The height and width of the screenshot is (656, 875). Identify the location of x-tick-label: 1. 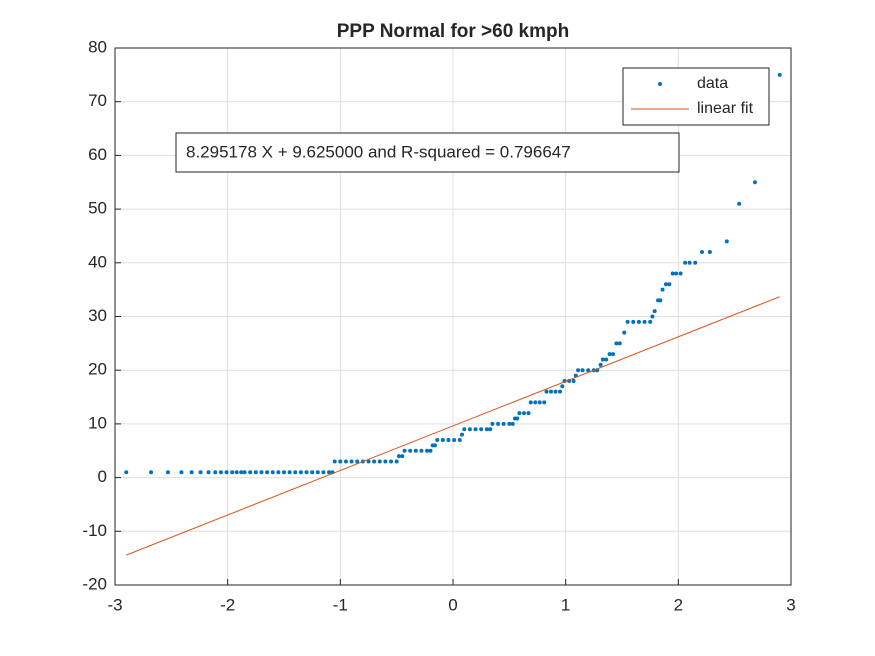
(565, 604).